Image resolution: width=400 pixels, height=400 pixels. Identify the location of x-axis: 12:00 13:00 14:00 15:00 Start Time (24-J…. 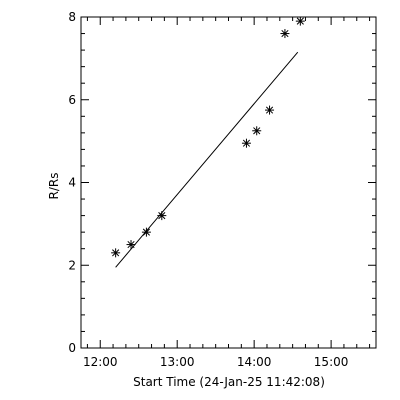
(215, 372).